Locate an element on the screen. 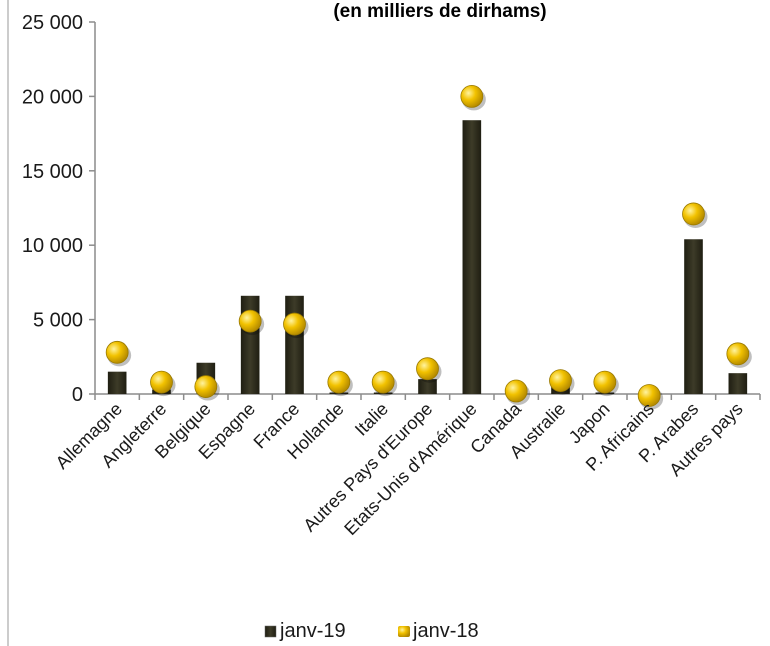 This screenshot has width=770, height=646. legend-label: janv-19 is located at coordinates (312, 631).